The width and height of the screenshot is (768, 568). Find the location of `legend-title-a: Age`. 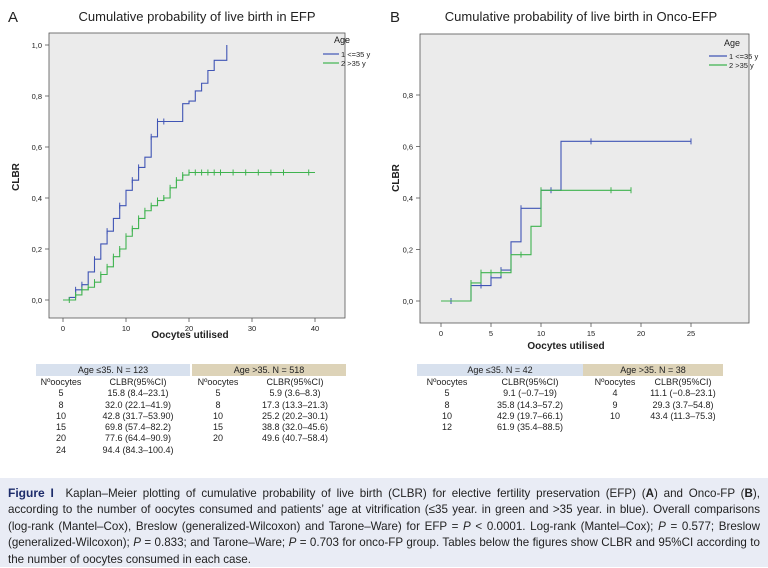

legend-title-a: Age is located at coordinates (342, 40).